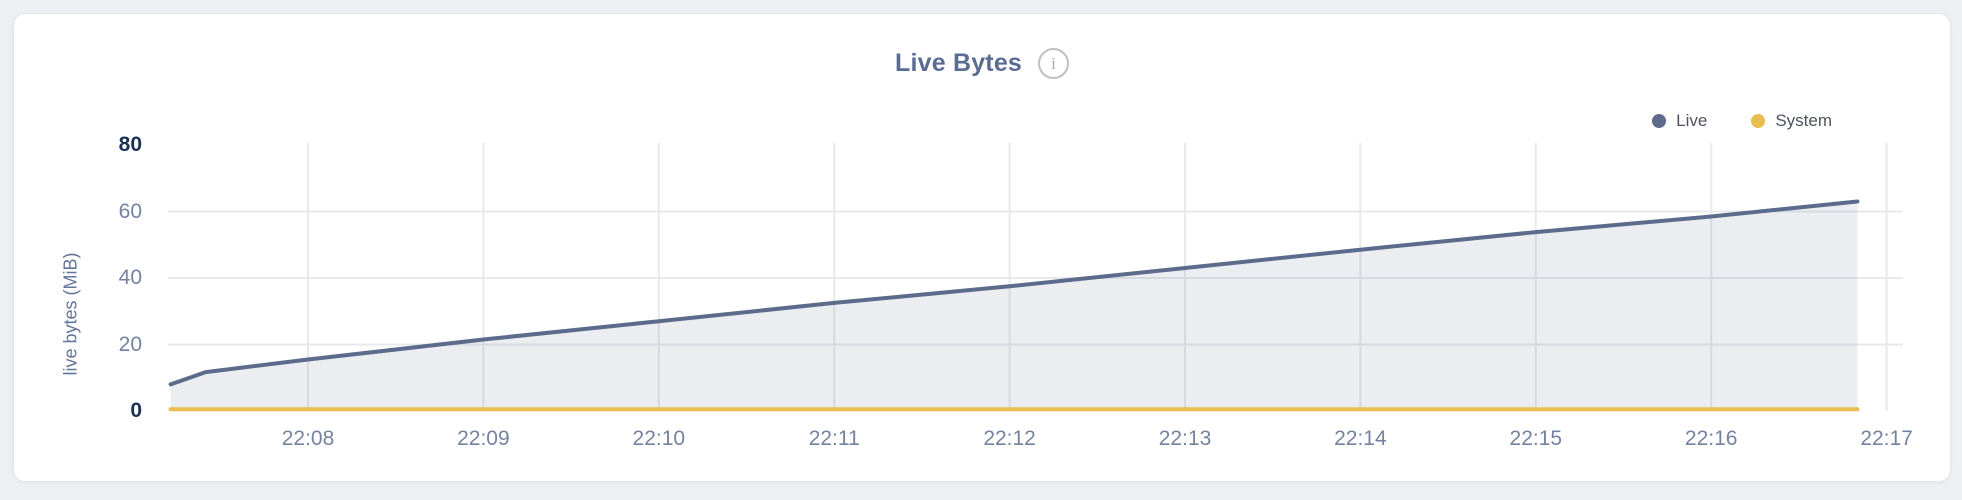 The image size is (1962, 500). I want to click on system-series-dot-icon, so click(1758, 121).